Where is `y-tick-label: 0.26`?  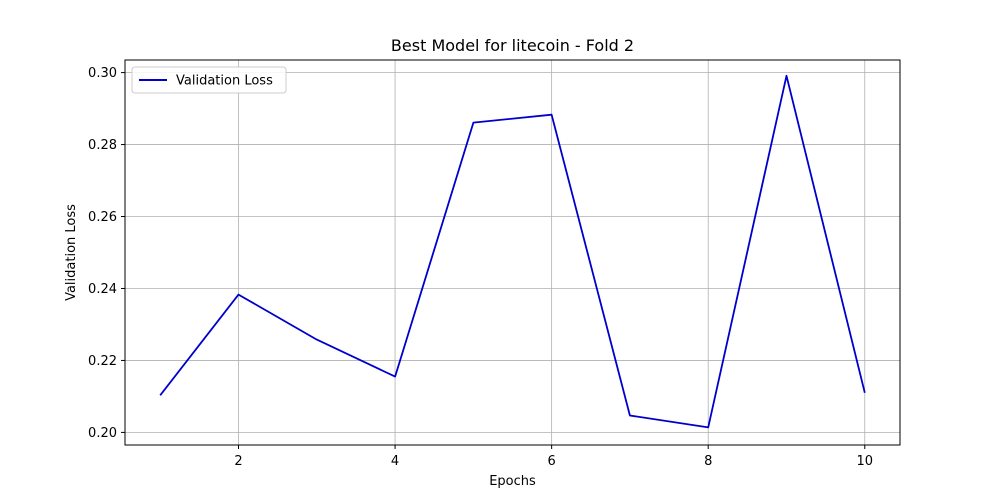 y-tick-label: 0.26 is located at coordinates (102, 217).